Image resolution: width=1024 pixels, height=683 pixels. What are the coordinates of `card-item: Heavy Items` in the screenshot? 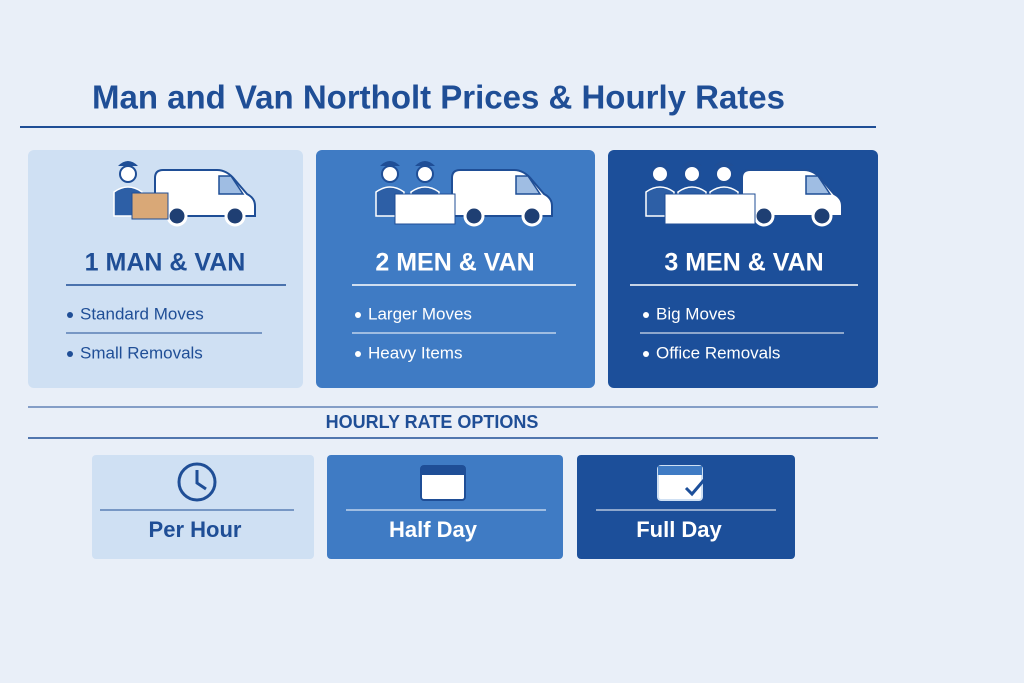 It's located at (415, 352).